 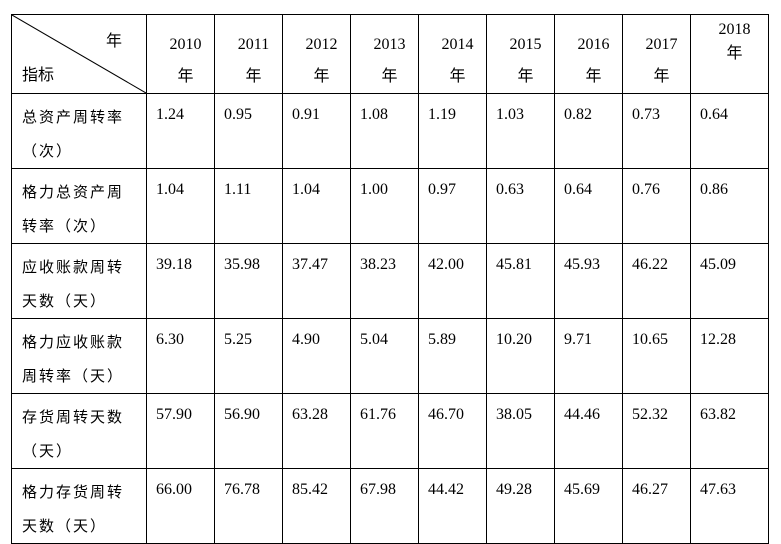 What do you see at coordinates (588, 54) in the screenshot?
I see `year-header: 2016 年` at bounding box center [588, 54].